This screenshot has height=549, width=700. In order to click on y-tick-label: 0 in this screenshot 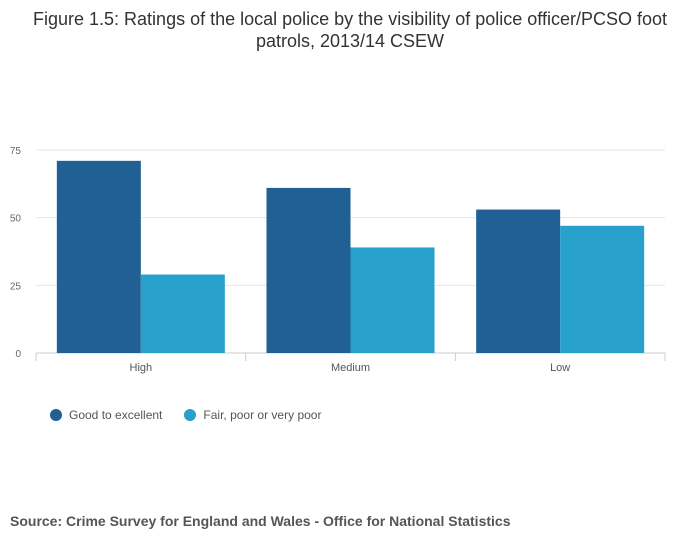, I will do `click(18, 354)`.